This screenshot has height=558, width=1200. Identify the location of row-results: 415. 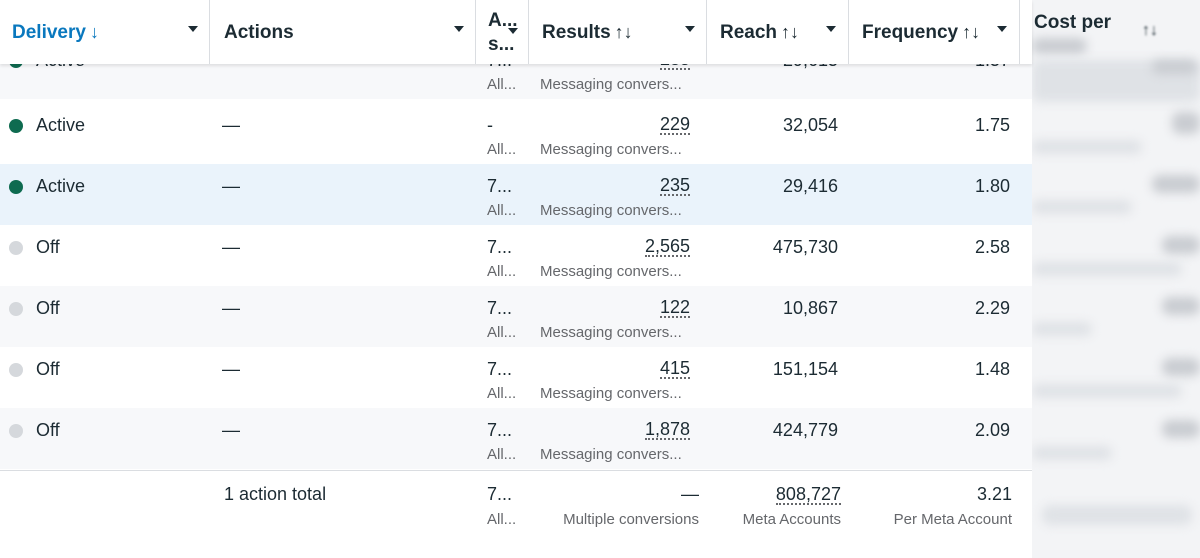
(674, 368).